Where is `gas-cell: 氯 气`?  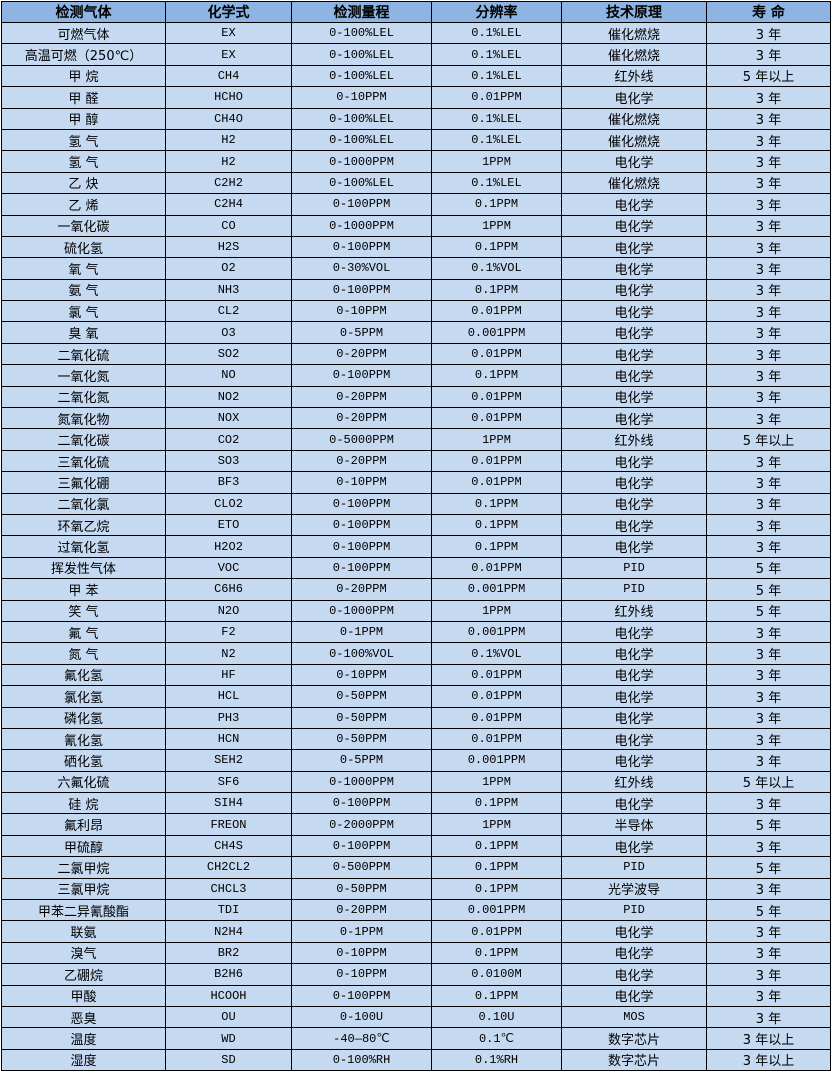 gas-cell: 氯 气 is located at coordinates (83, 311).